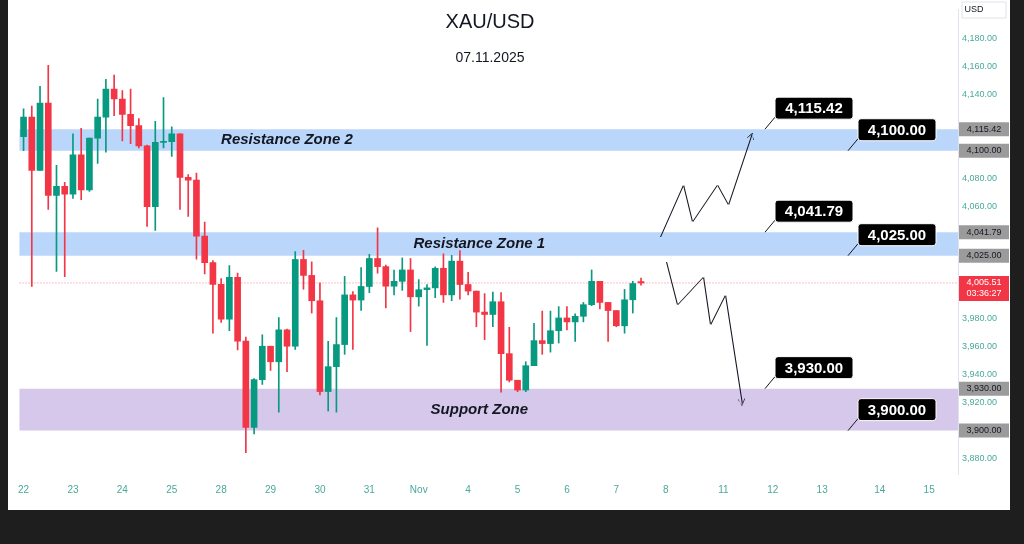  Describe the element at coordinates (974, 9) in the screenshot. I see `y-axis-title: USD` at that location.